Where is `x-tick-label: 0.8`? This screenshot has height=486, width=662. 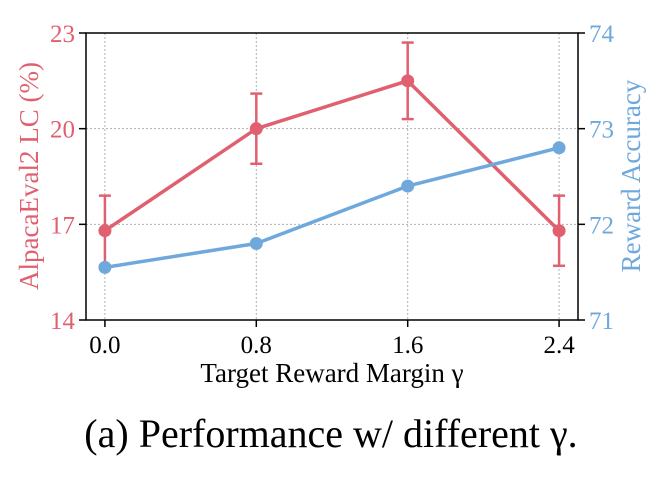 x-tick-label: 0.8 is located at coordinates (256, 345).